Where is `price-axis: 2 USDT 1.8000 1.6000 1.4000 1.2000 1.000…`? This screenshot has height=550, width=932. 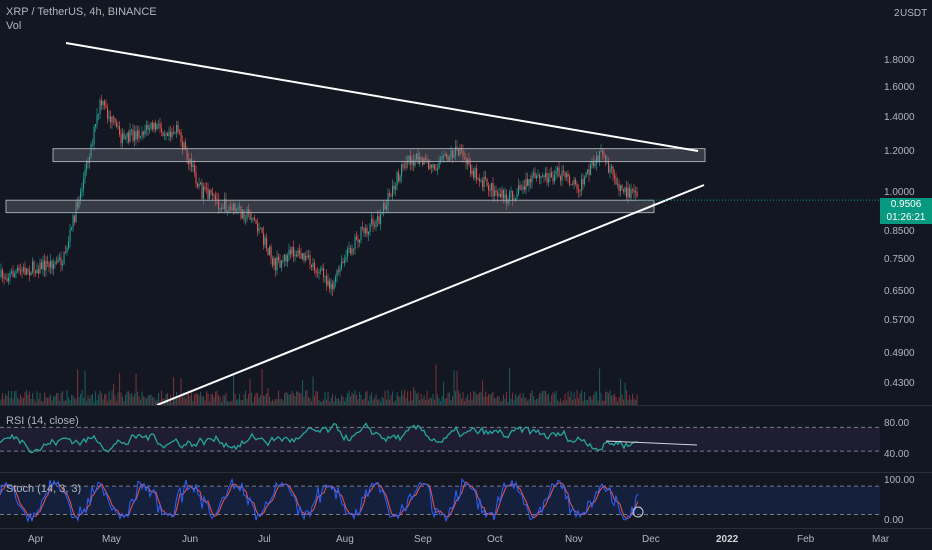
price-axis: 2 USDT 1.8000 1.6000 1.4000 1.2000 1.000… is located at coordinates (906, 202).